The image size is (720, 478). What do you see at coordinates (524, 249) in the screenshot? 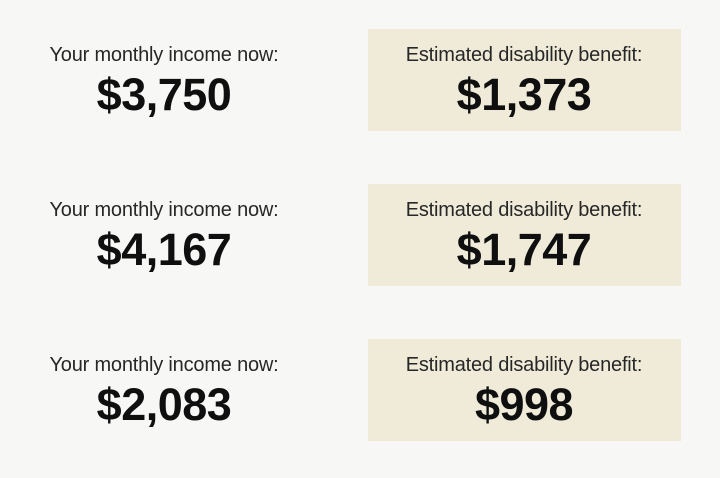
I see `benefit-value: $1,747` at bounding box center [524, 249].